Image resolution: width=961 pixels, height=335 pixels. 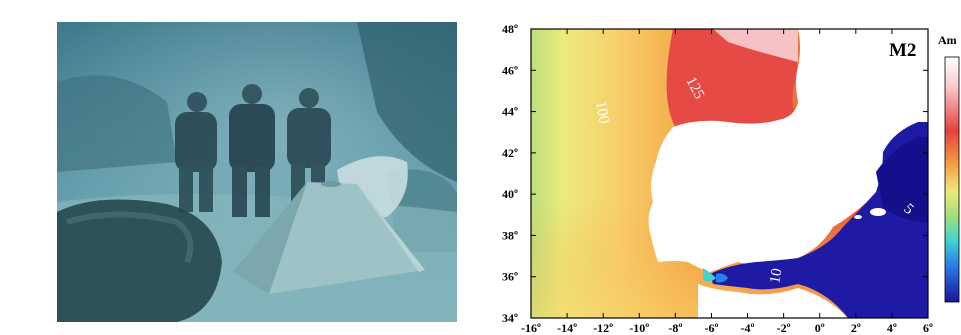 I want to click on lat-tick-label: 40º, so click(x=510, y=194).